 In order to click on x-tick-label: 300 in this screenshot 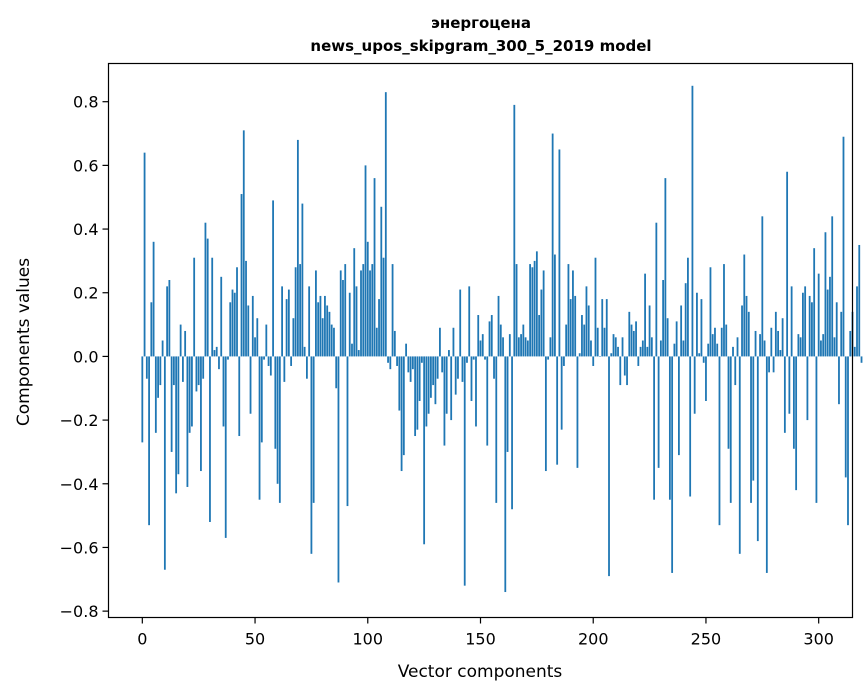, I will do `click(818, 639)`.